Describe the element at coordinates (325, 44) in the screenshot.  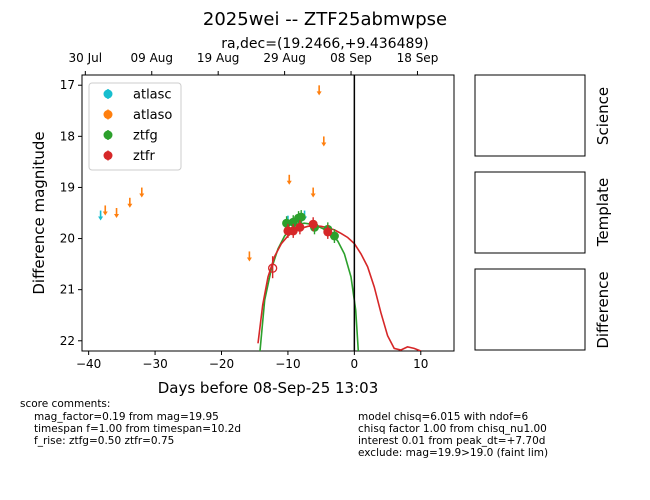
I see `chart-subtitle: ra,dec=(19.2466,+9.436489)` at that location.